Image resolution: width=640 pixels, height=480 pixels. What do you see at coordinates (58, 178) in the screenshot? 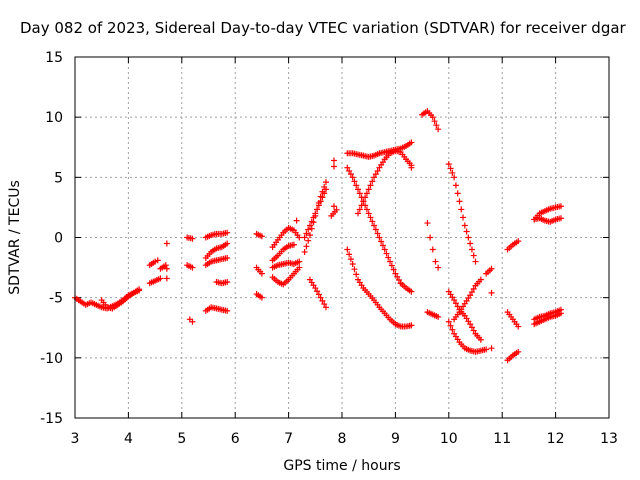
I see `y-tick-label: 5` at bounding box center [58, 178].